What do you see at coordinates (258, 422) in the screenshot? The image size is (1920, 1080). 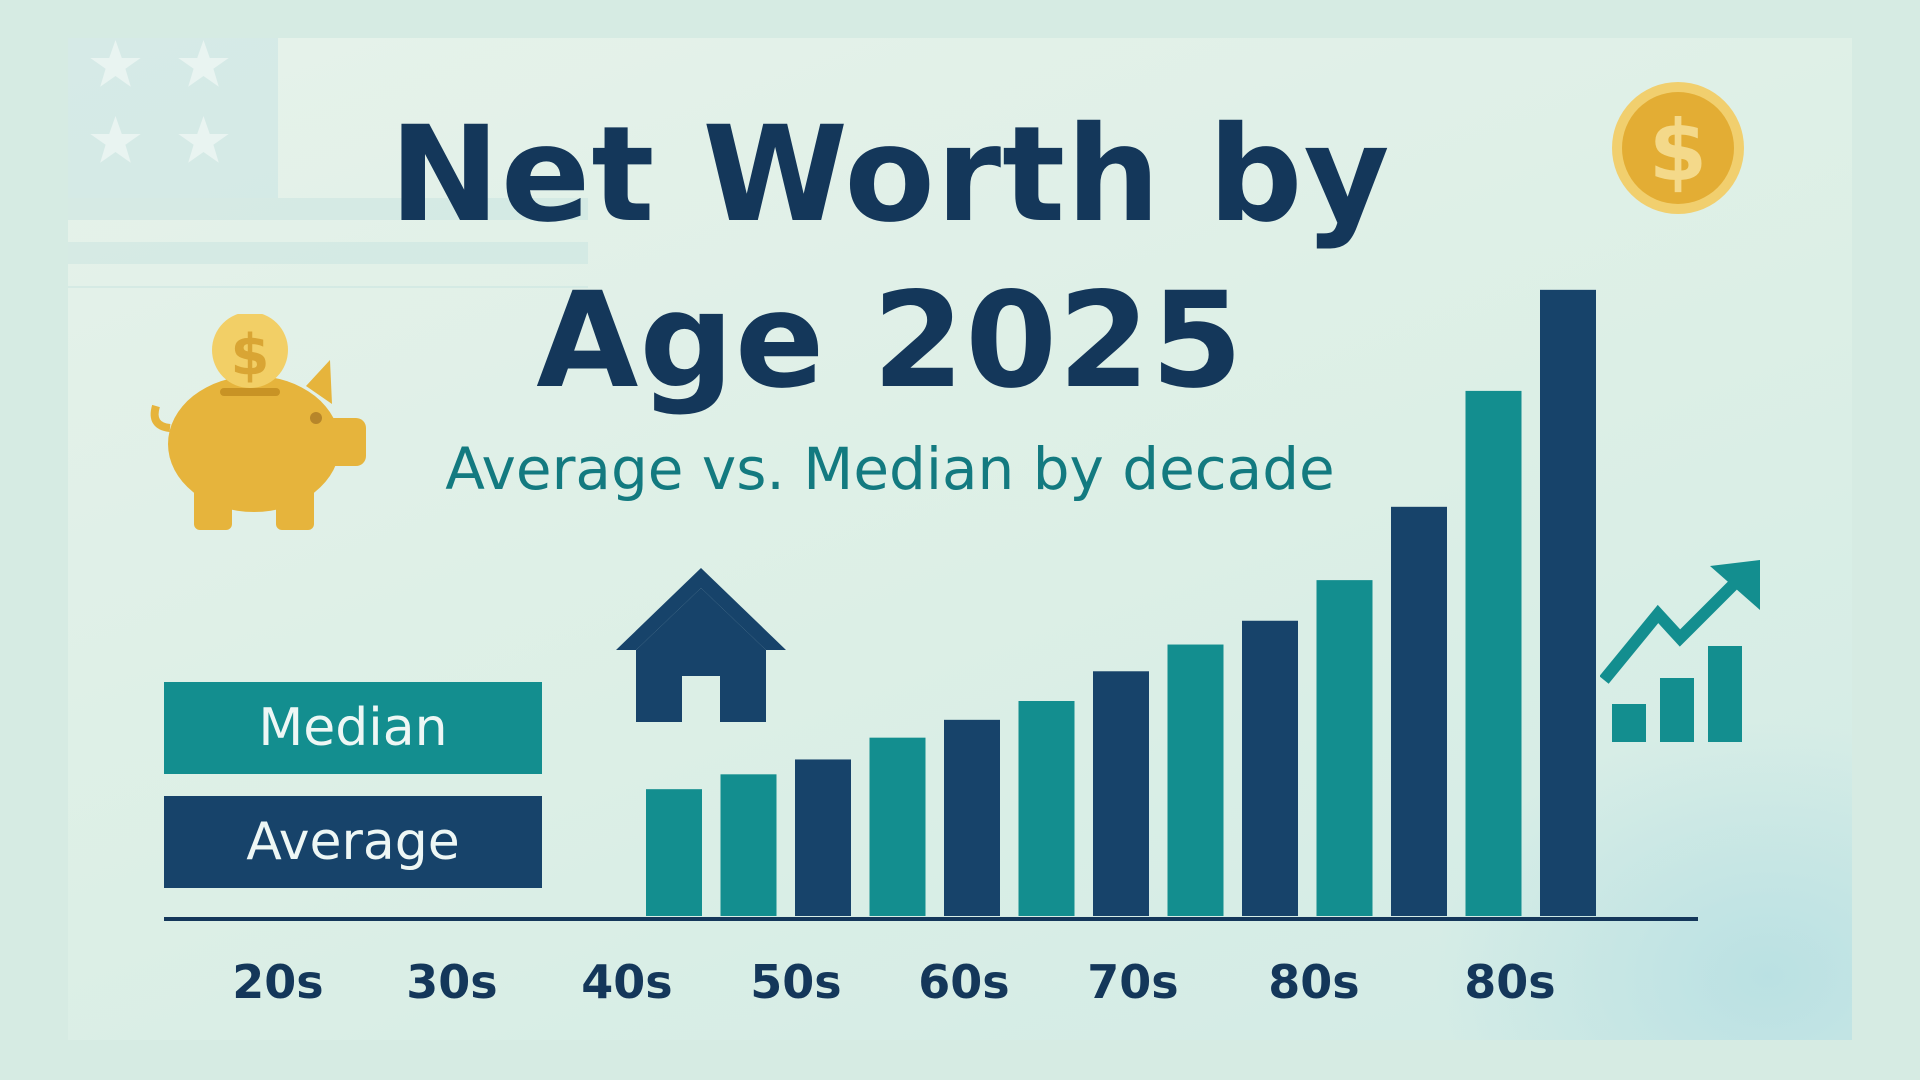 I see `piggy-bank-icon: $` at bounding box center [258, 422].